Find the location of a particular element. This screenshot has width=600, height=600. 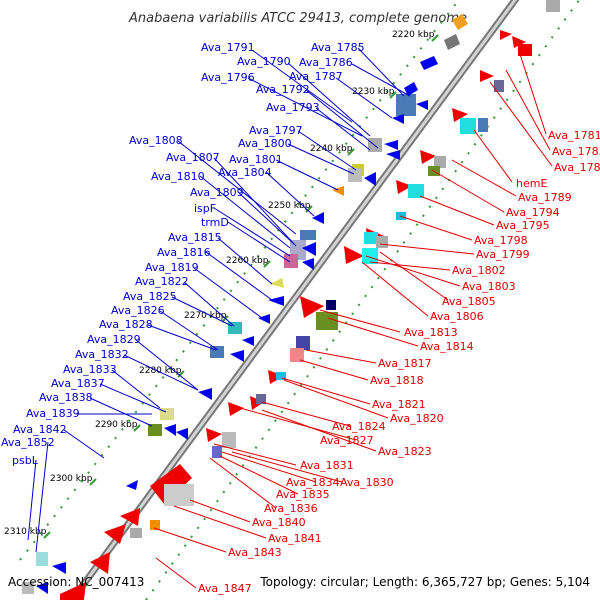

gene-label: Ava_1813 is located at coordinates (431, 332).